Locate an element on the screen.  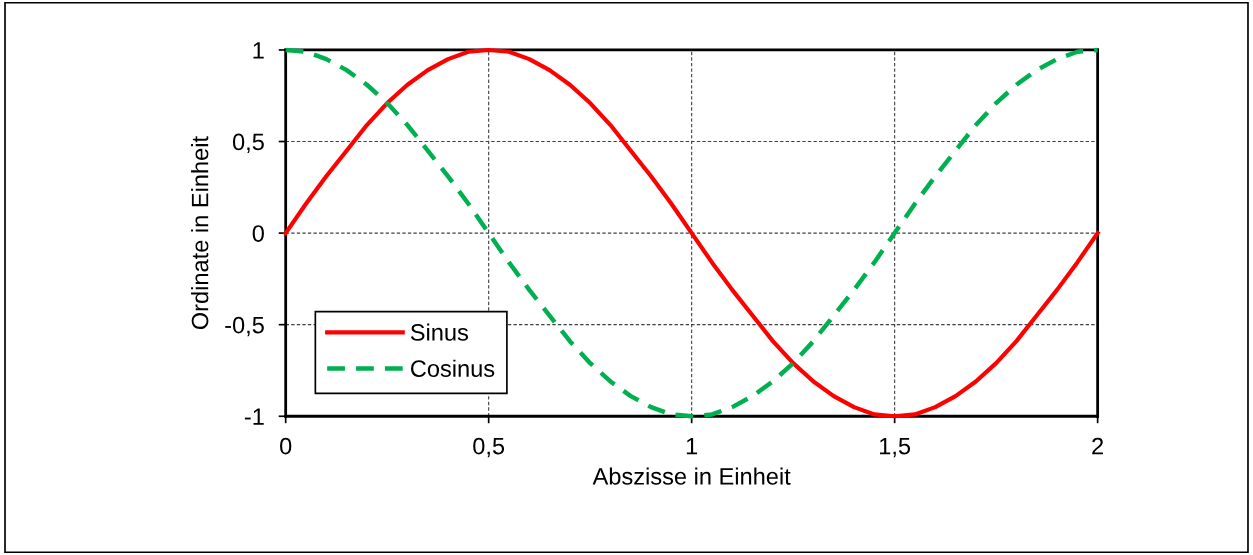
y-tick-label: -0,5 is located at coordinates (244, 326).